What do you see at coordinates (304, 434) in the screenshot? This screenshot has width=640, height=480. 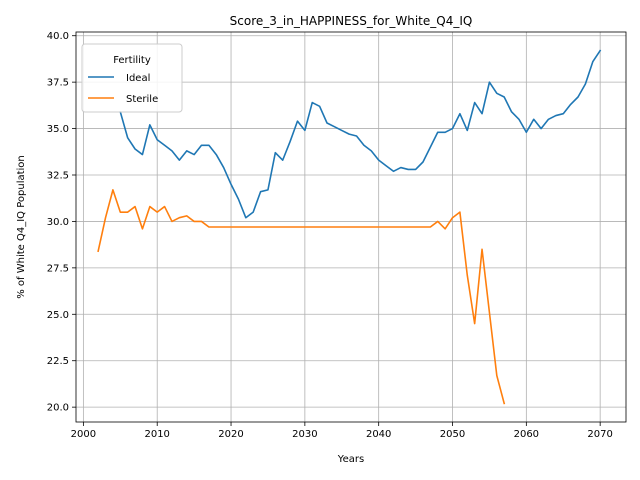 I see `x-tick-label: 2030` at bounding box center [304, 434].